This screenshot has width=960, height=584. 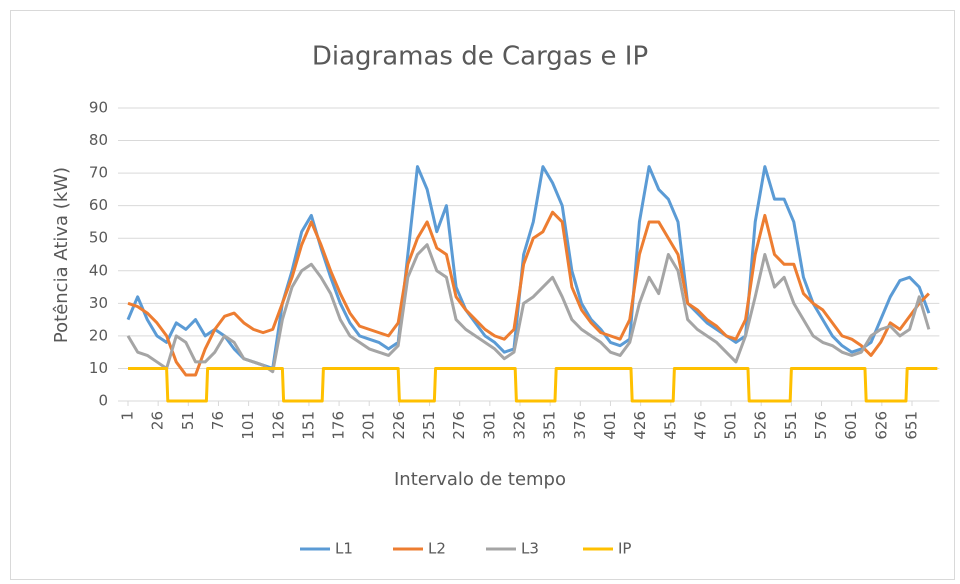 I want to click on x-tick-label: 426, so click(x=640, y=425).